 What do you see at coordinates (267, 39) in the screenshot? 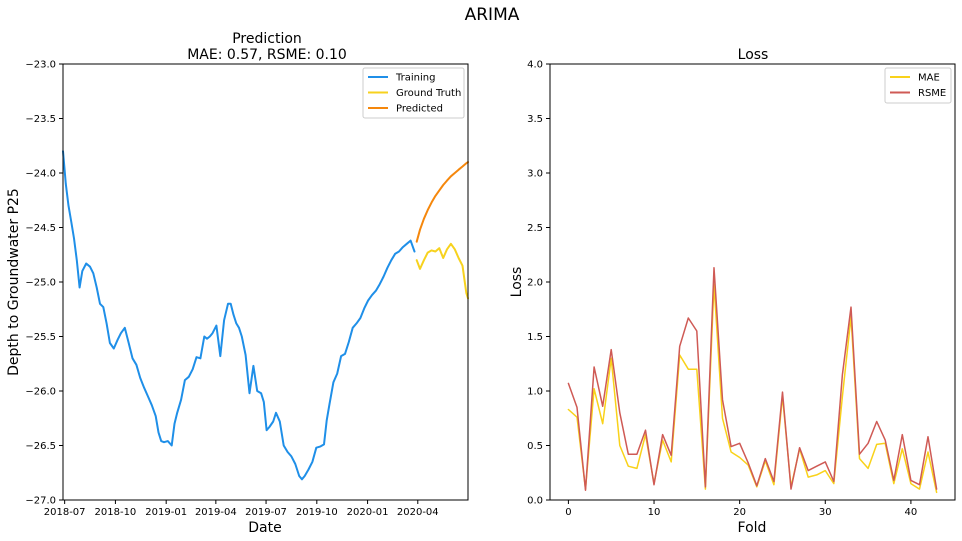
I see `prediction-title: Prediction` at bounding box center [267, 39].